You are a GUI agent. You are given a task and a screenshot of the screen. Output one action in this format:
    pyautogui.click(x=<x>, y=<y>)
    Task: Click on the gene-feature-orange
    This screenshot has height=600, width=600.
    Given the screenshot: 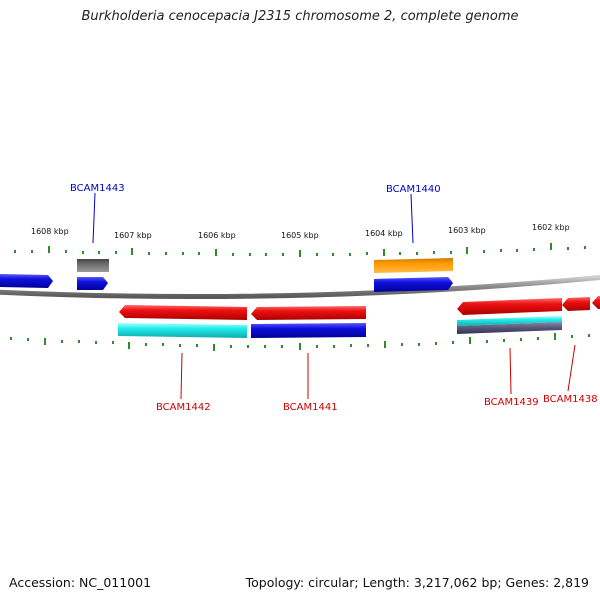 What is the action you would take?
    pyautogui.click(x=413, y=265)
    